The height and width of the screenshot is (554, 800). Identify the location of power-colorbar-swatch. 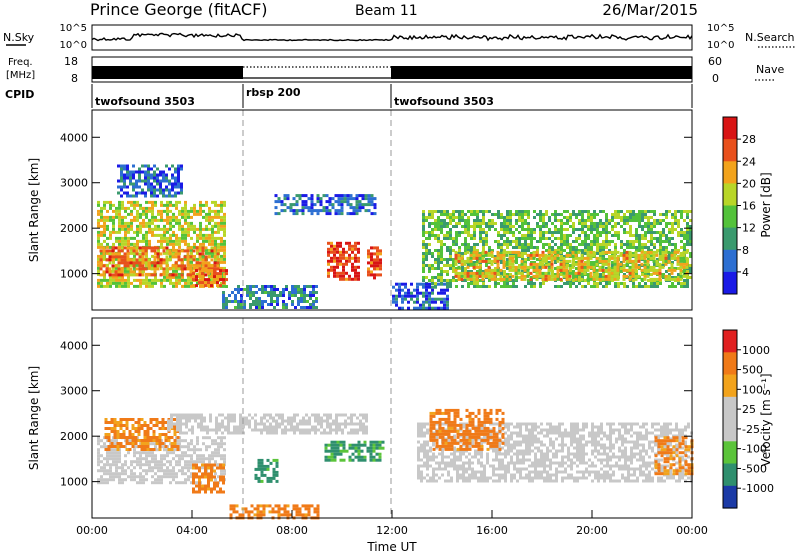
(730, 283).